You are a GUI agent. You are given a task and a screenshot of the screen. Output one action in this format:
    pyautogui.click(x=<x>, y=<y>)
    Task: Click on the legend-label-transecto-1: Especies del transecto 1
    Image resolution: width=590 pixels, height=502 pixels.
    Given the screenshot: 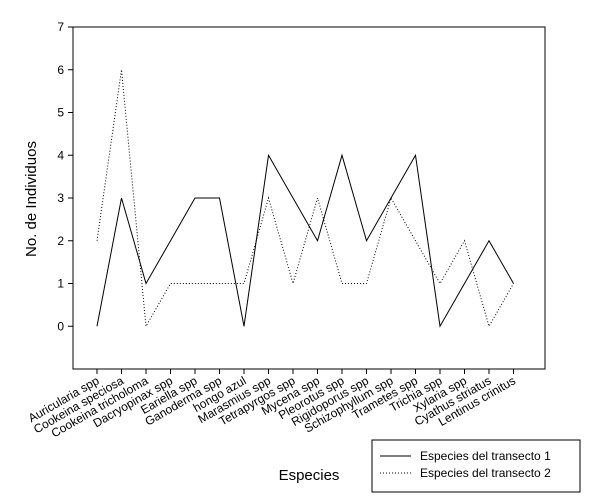 What is the action you would take?
    pyautogui.click(x=485, y=456)
    